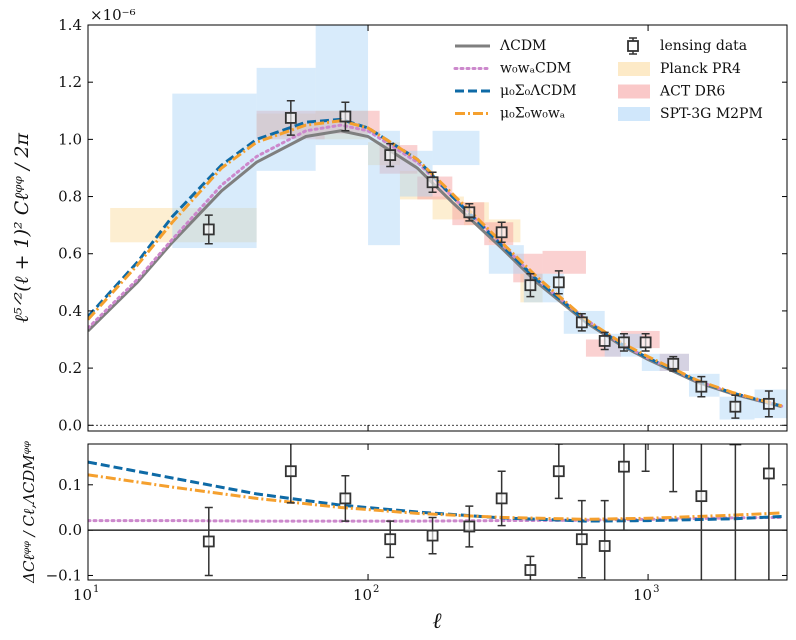 The image size is (796, 640). Describe the element at coordinates (533, 114) in the screenshot. I see `legend-label: μ₀Σ₀w₀wₐ` at that location.